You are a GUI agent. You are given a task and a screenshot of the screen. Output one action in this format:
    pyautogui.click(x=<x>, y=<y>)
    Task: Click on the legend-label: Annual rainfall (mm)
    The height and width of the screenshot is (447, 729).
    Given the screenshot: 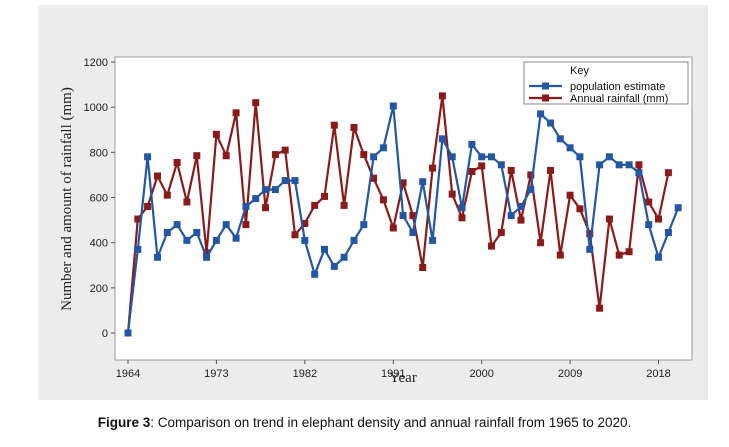 What is the action you would take?
    pyautogui.click(x=619, y=99)
    